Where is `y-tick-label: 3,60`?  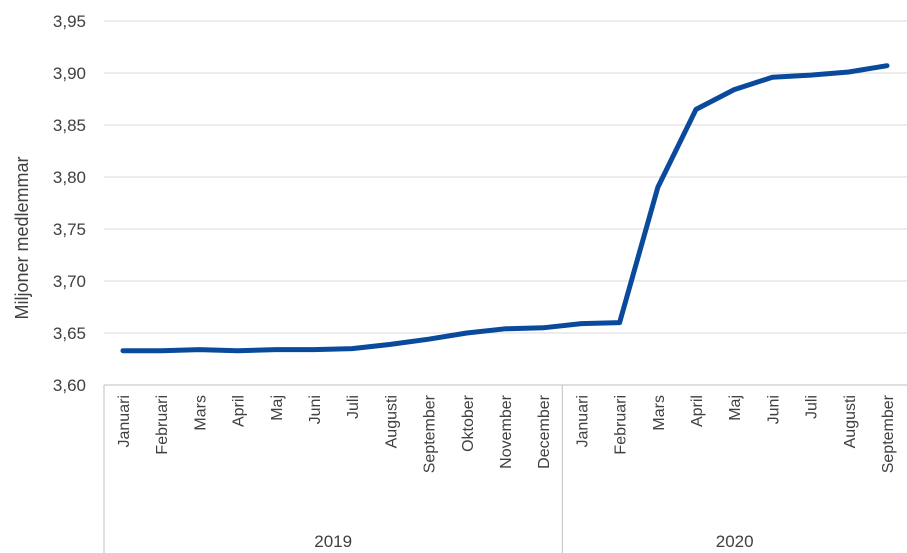
y-tick-label: 3,60 is located at coordinates (69, 385).